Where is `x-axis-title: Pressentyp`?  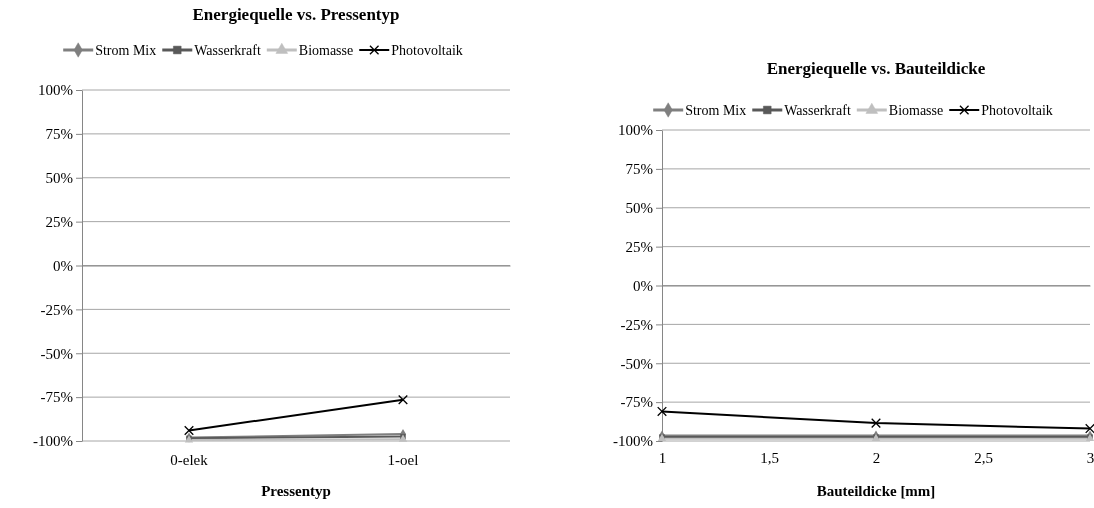 x-axis-title: Pressentyp is located at coordinates (296, 491).